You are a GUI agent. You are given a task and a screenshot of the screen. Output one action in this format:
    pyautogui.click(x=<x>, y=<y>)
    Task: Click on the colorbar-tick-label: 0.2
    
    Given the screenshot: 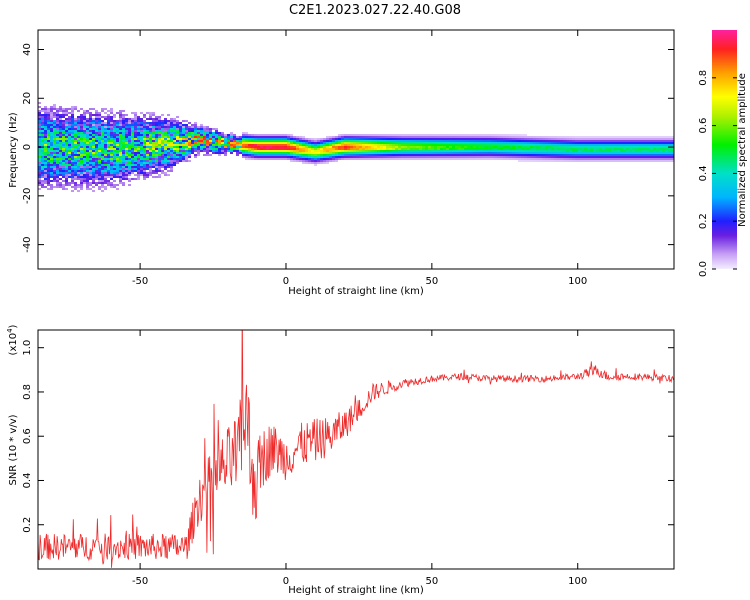 What is the action you would take?
    pyautogui.click(x=703, y=221)
    